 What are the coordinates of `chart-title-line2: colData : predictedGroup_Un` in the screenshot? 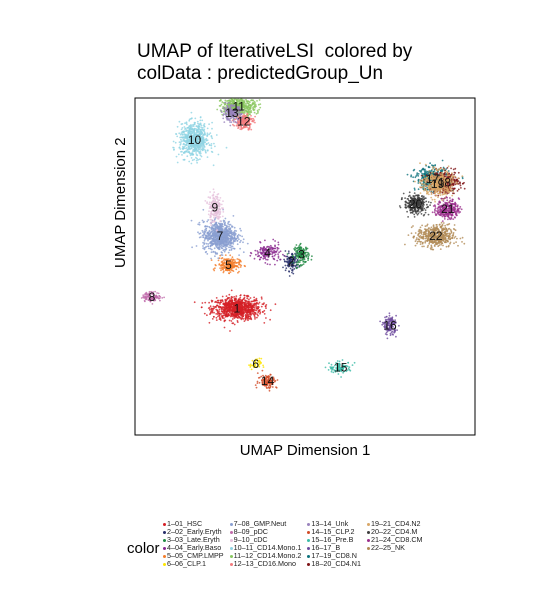 It's located at (260, 73).